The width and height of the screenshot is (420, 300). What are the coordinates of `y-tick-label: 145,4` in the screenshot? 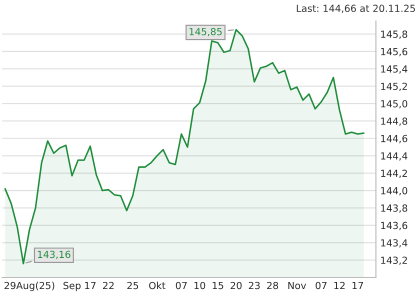 It's located at (394, 69).